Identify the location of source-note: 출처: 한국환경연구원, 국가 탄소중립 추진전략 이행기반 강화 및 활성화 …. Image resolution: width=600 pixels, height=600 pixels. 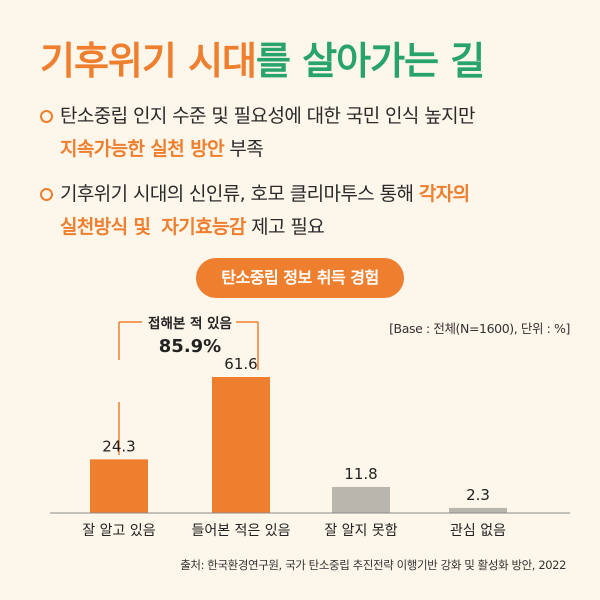
(373, 565).